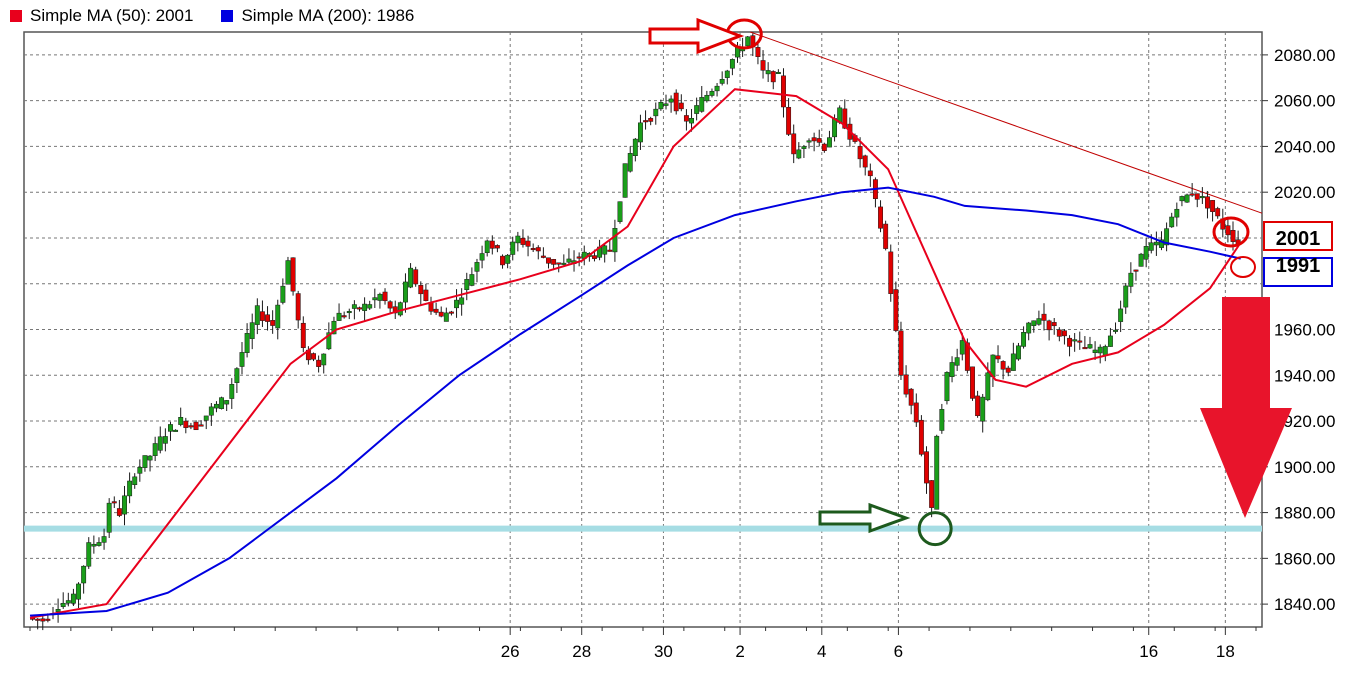 This screenshot has width=1357, height=685. I want to click on y-tick-label: 2080.00, so click(1304, 55).